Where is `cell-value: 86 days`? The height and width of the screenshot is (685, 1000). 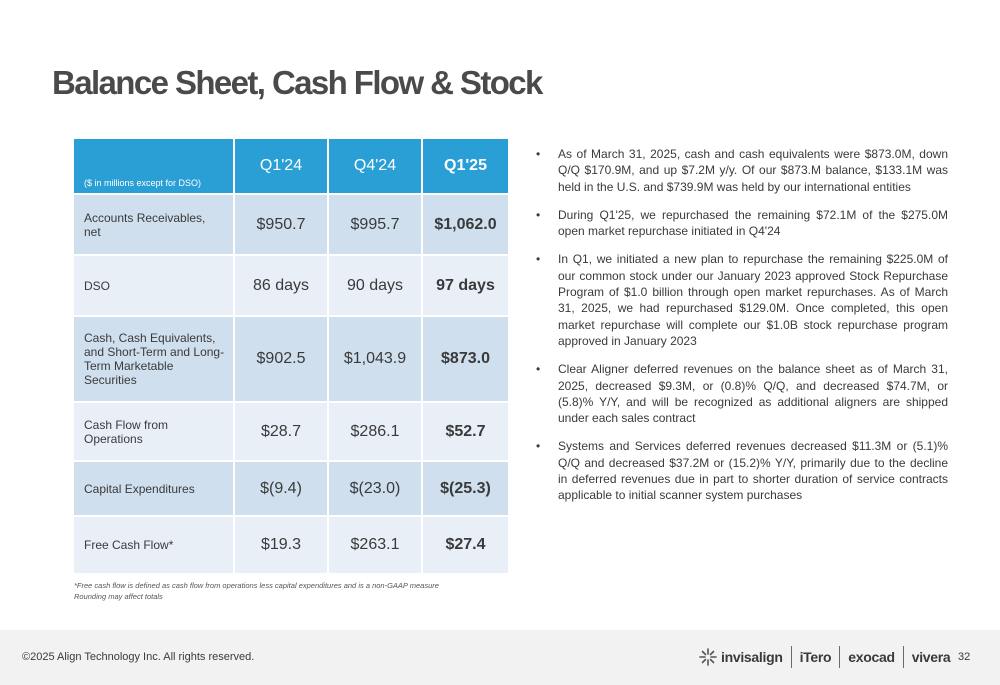 cell-value: 86 days is located at coordinates (281, 285).